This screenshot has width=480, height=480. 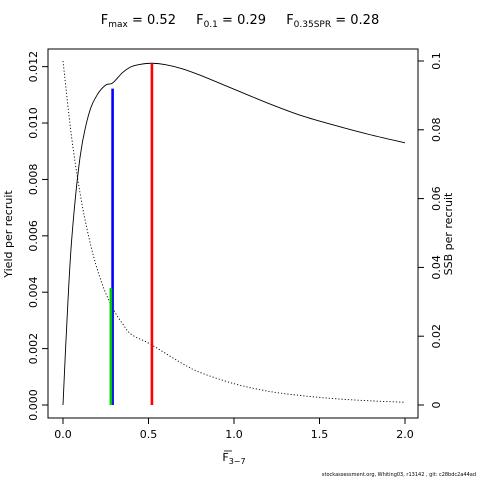 What do you see at coordinates (33, 180) in the screenshot?
I see `y-tick-label-left: 0.008` at bounding box center [33, 180].